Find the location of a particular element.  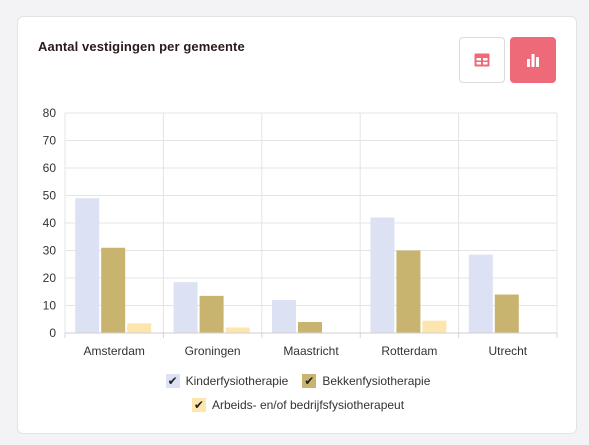

legend-row: ✔ Arbeids- en/of bedrijfsfysiotherapeut is located at coordinates (298, 405).